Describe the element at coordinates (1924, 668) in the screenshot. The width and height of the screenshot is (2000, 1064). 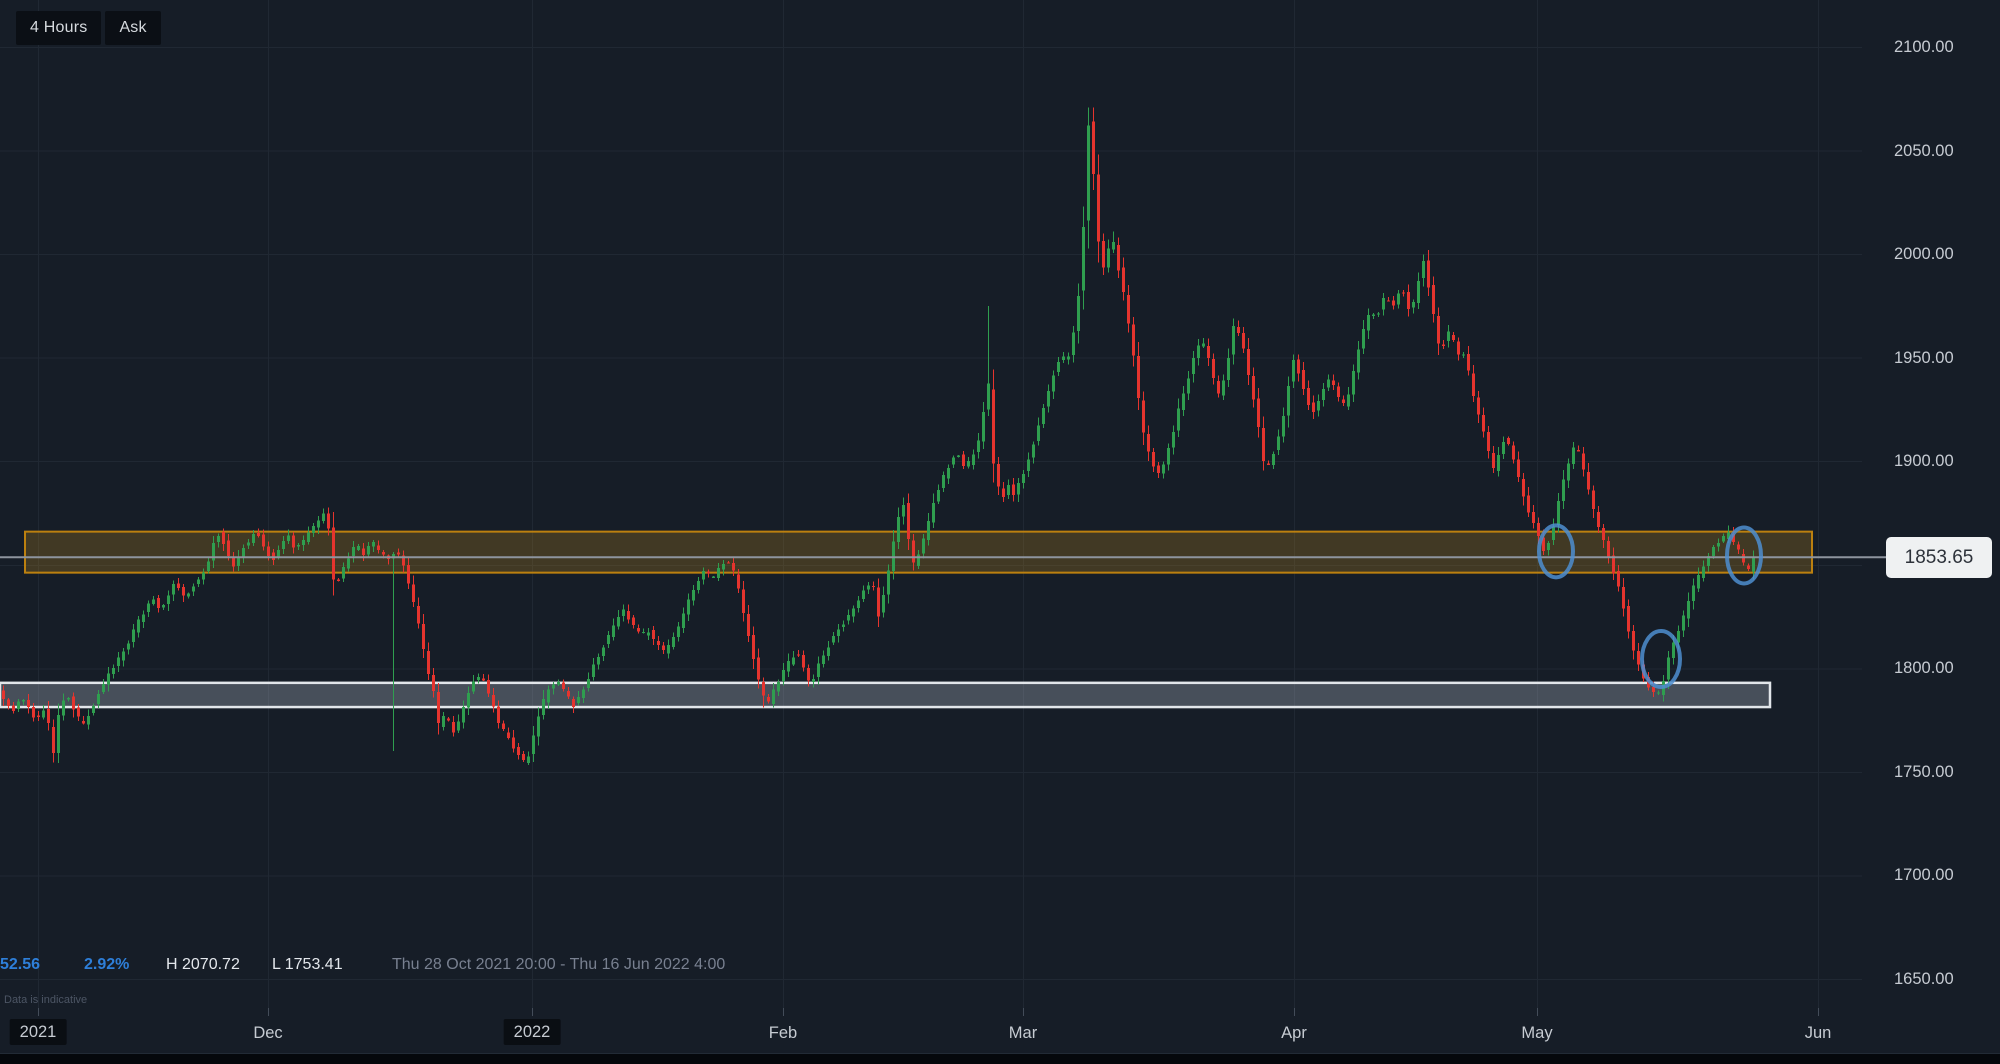
I see `y-axis-label: 1800.00` at that location.